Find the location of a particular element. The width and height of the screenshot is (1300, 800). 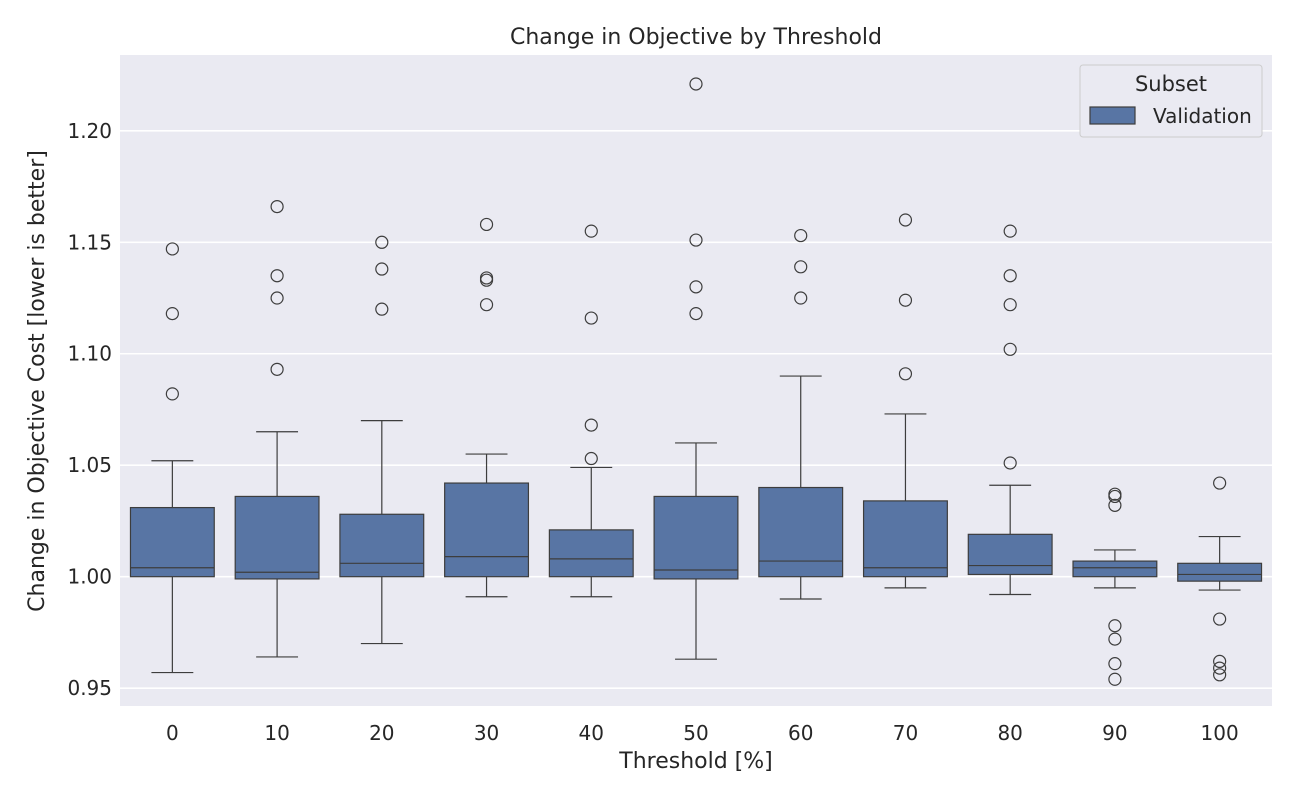

x-tick-label: 20 is located at coordinates (381, 733).